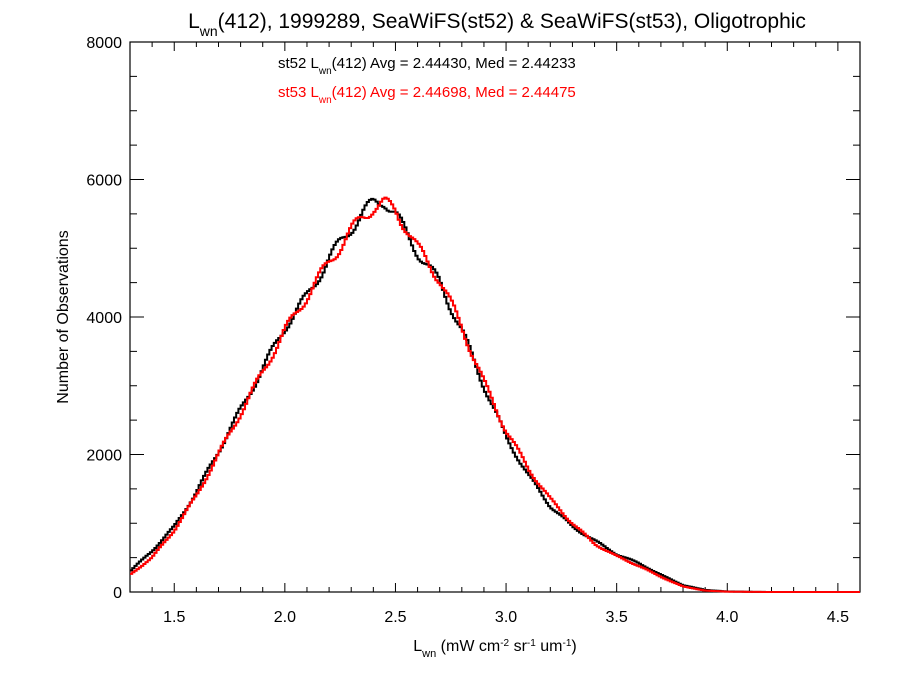 This screenshot has height=675, width=900. Describe the element at coordinates (104, 43) in the screenshot. I see `y-tick-label: 8000` at that location.